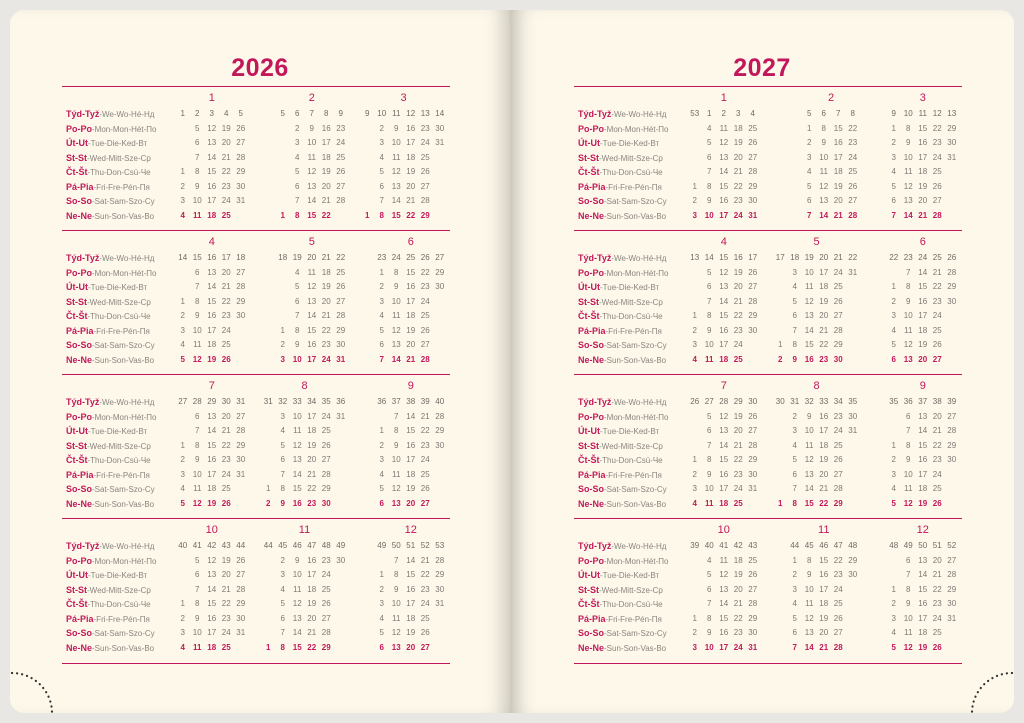 This screenshot has width=1024, height=723. I want to click on day-cell: 16, so click(809, 359).